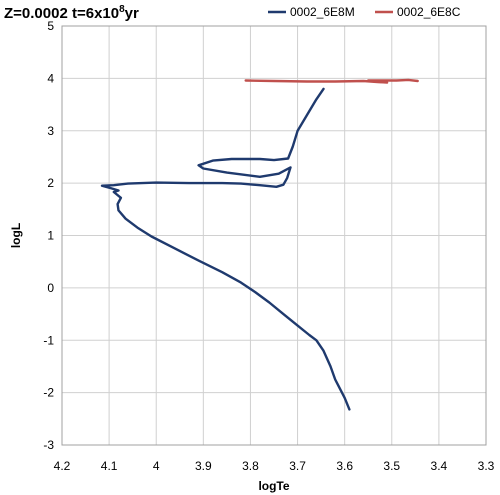  What do you see at coordinates (203, 466) in the screenshot?
I see `x-tick-label: 3.9` at bounding box center [203, 466].